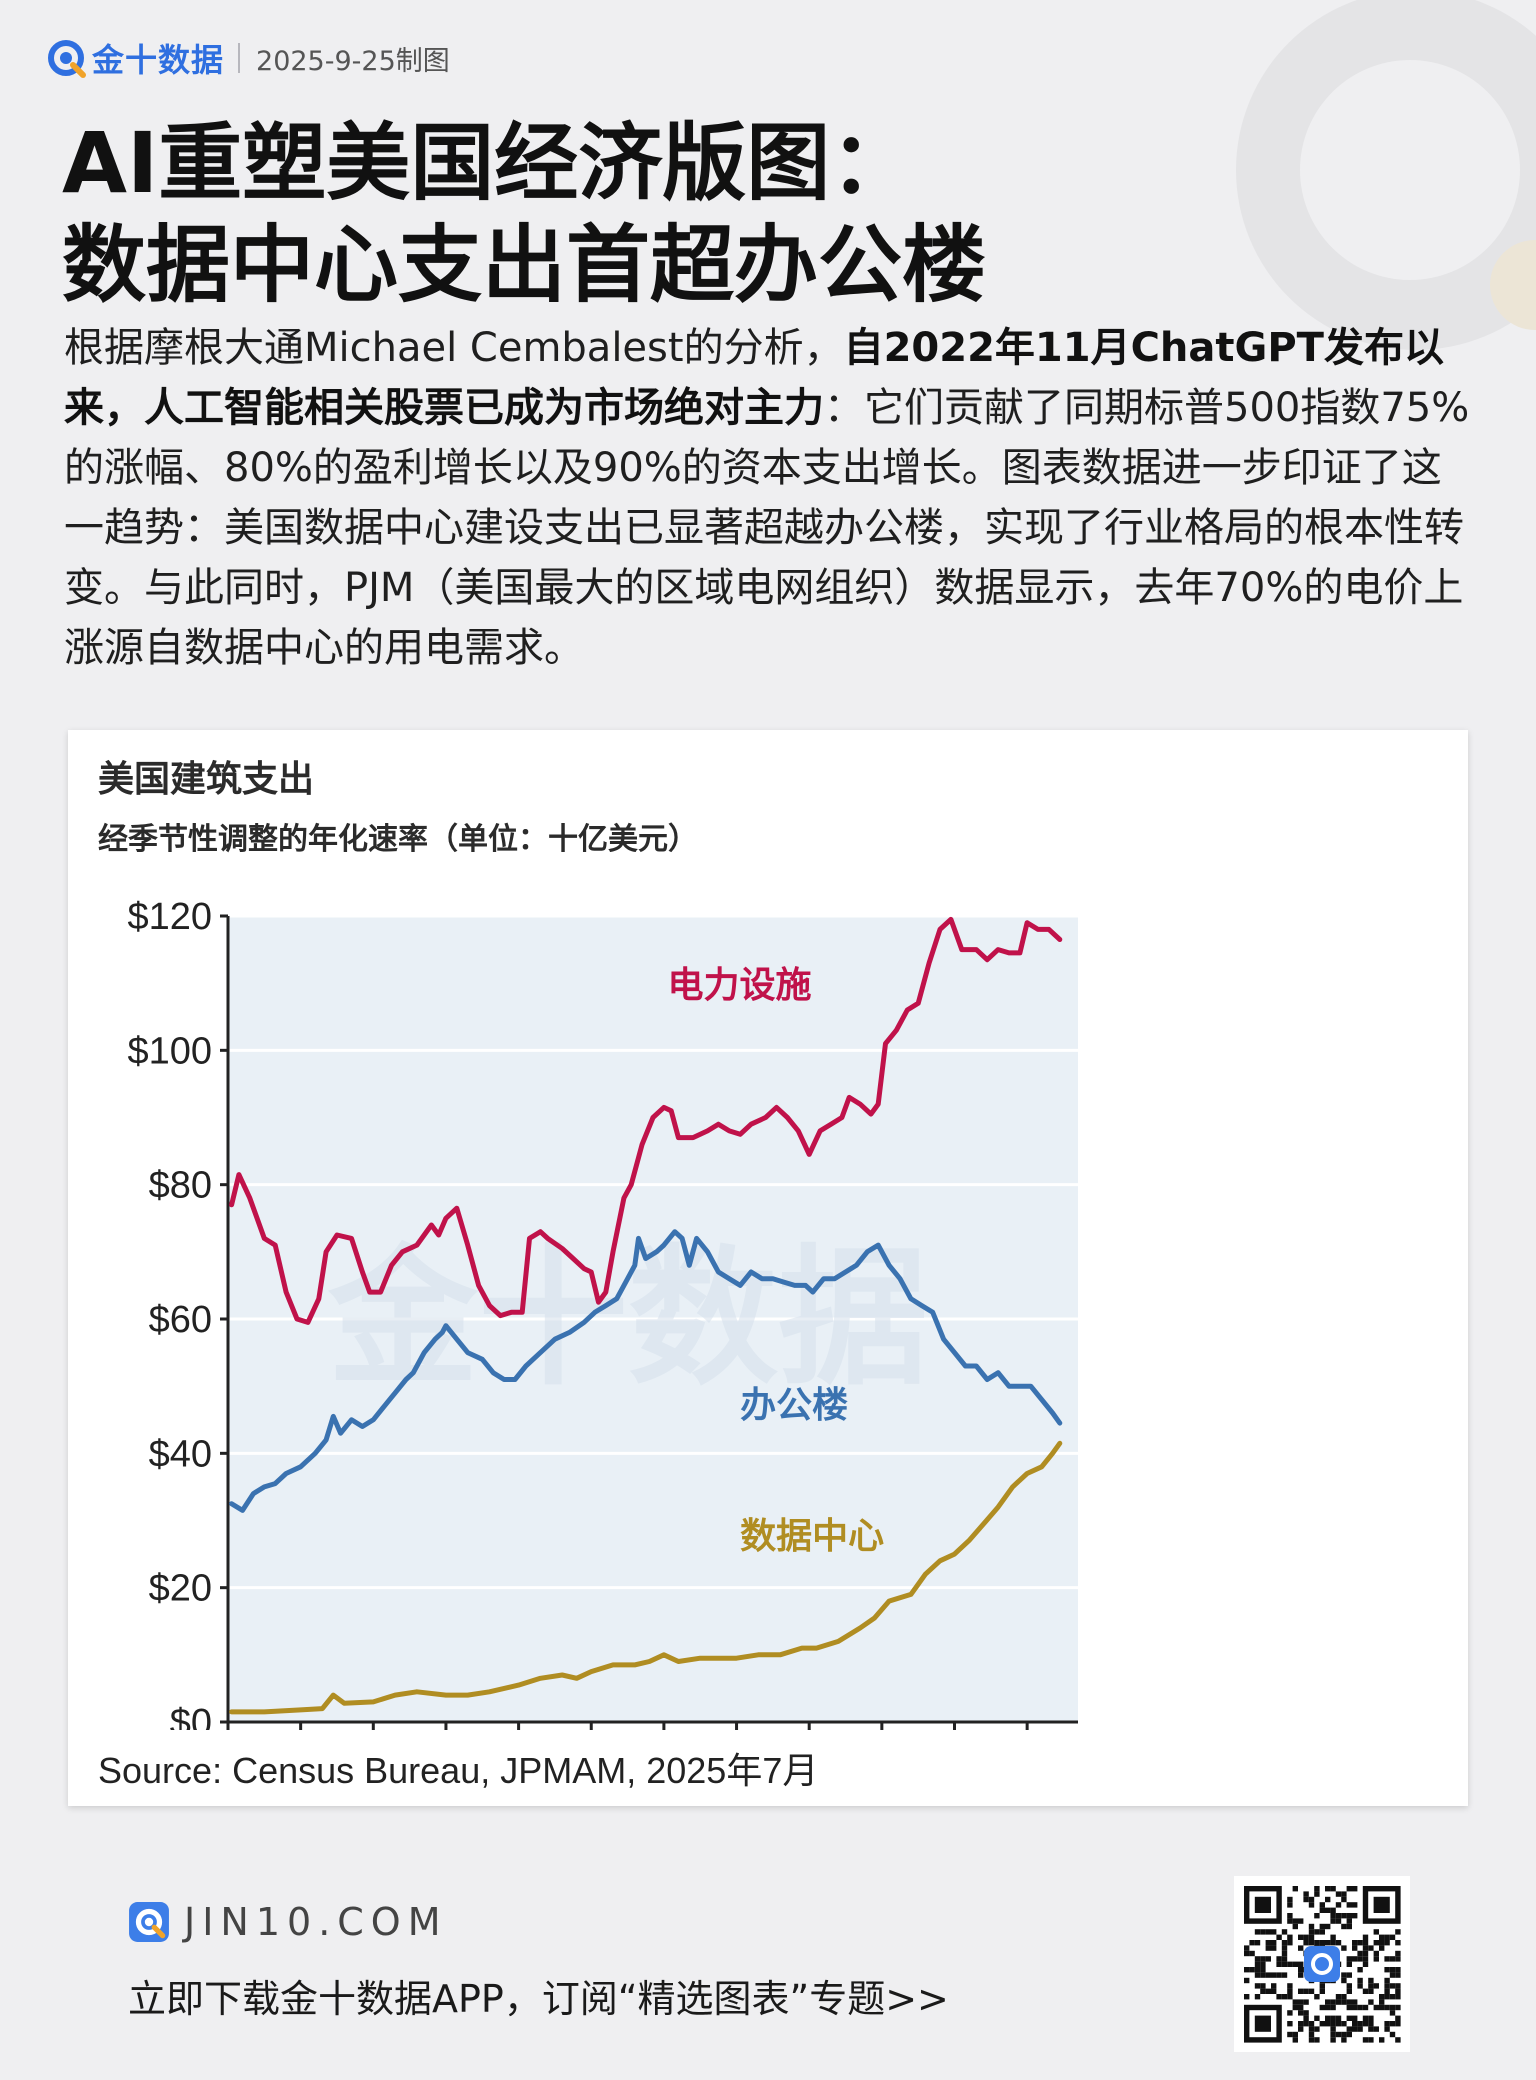 The image size is (1536, 2080). Describe the element at coordinates (206, 779) in the screenshot. I see `chart-title: 美国建筑支出` at that location.